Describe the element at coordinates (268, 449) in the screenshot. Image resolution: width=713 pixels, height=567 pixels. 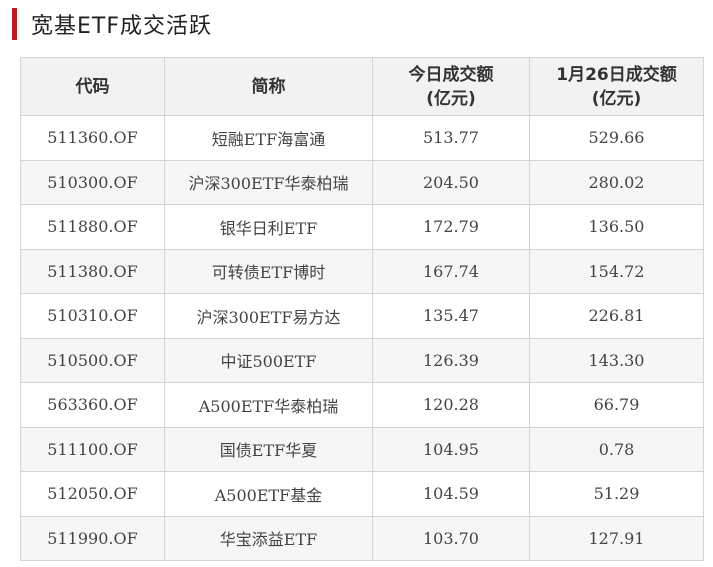
I see `cell-name: 国债ETF华夏` at that location.